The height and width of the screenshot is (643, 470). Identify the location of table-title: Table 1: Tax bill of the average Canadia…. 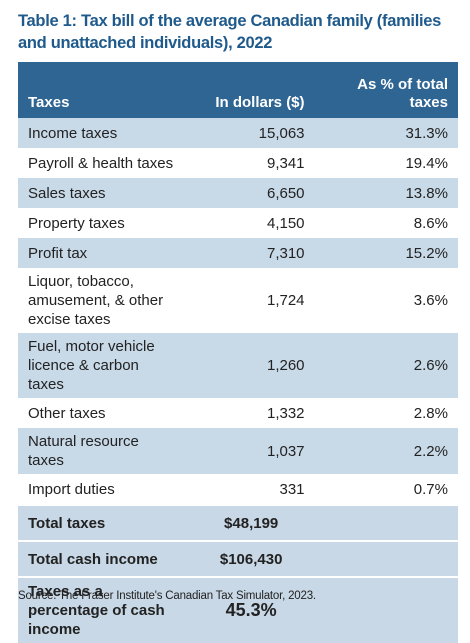
(230, 32).